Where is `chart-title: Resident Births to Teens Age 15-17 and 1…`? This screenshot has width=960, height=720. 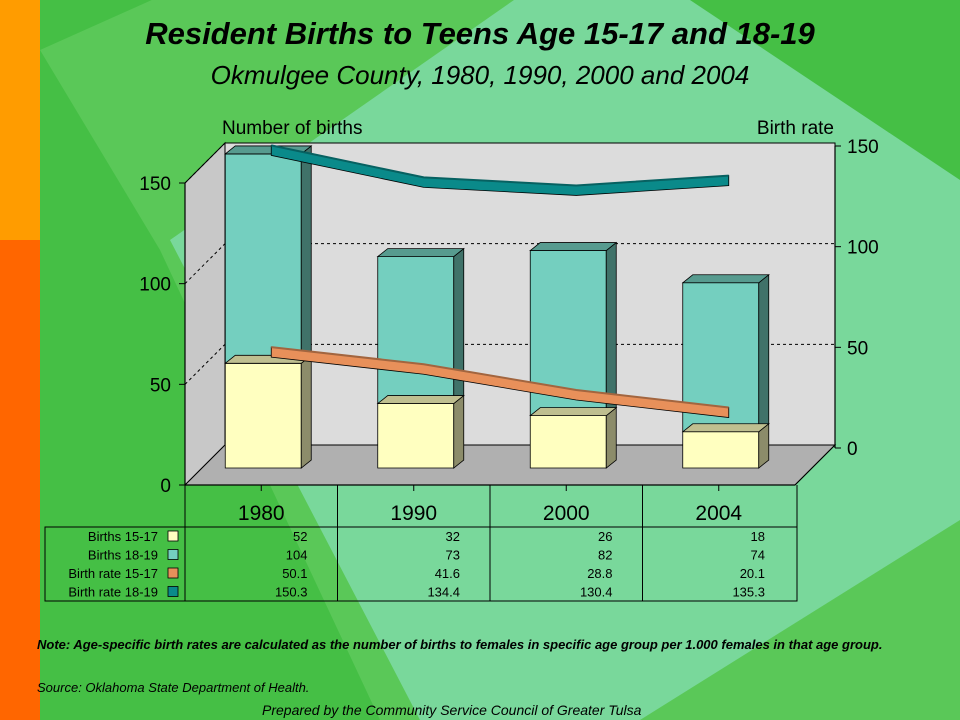
chart-title: Resident Births to Teens Age 15-17 and 1… is located at coordinates (480, 33).